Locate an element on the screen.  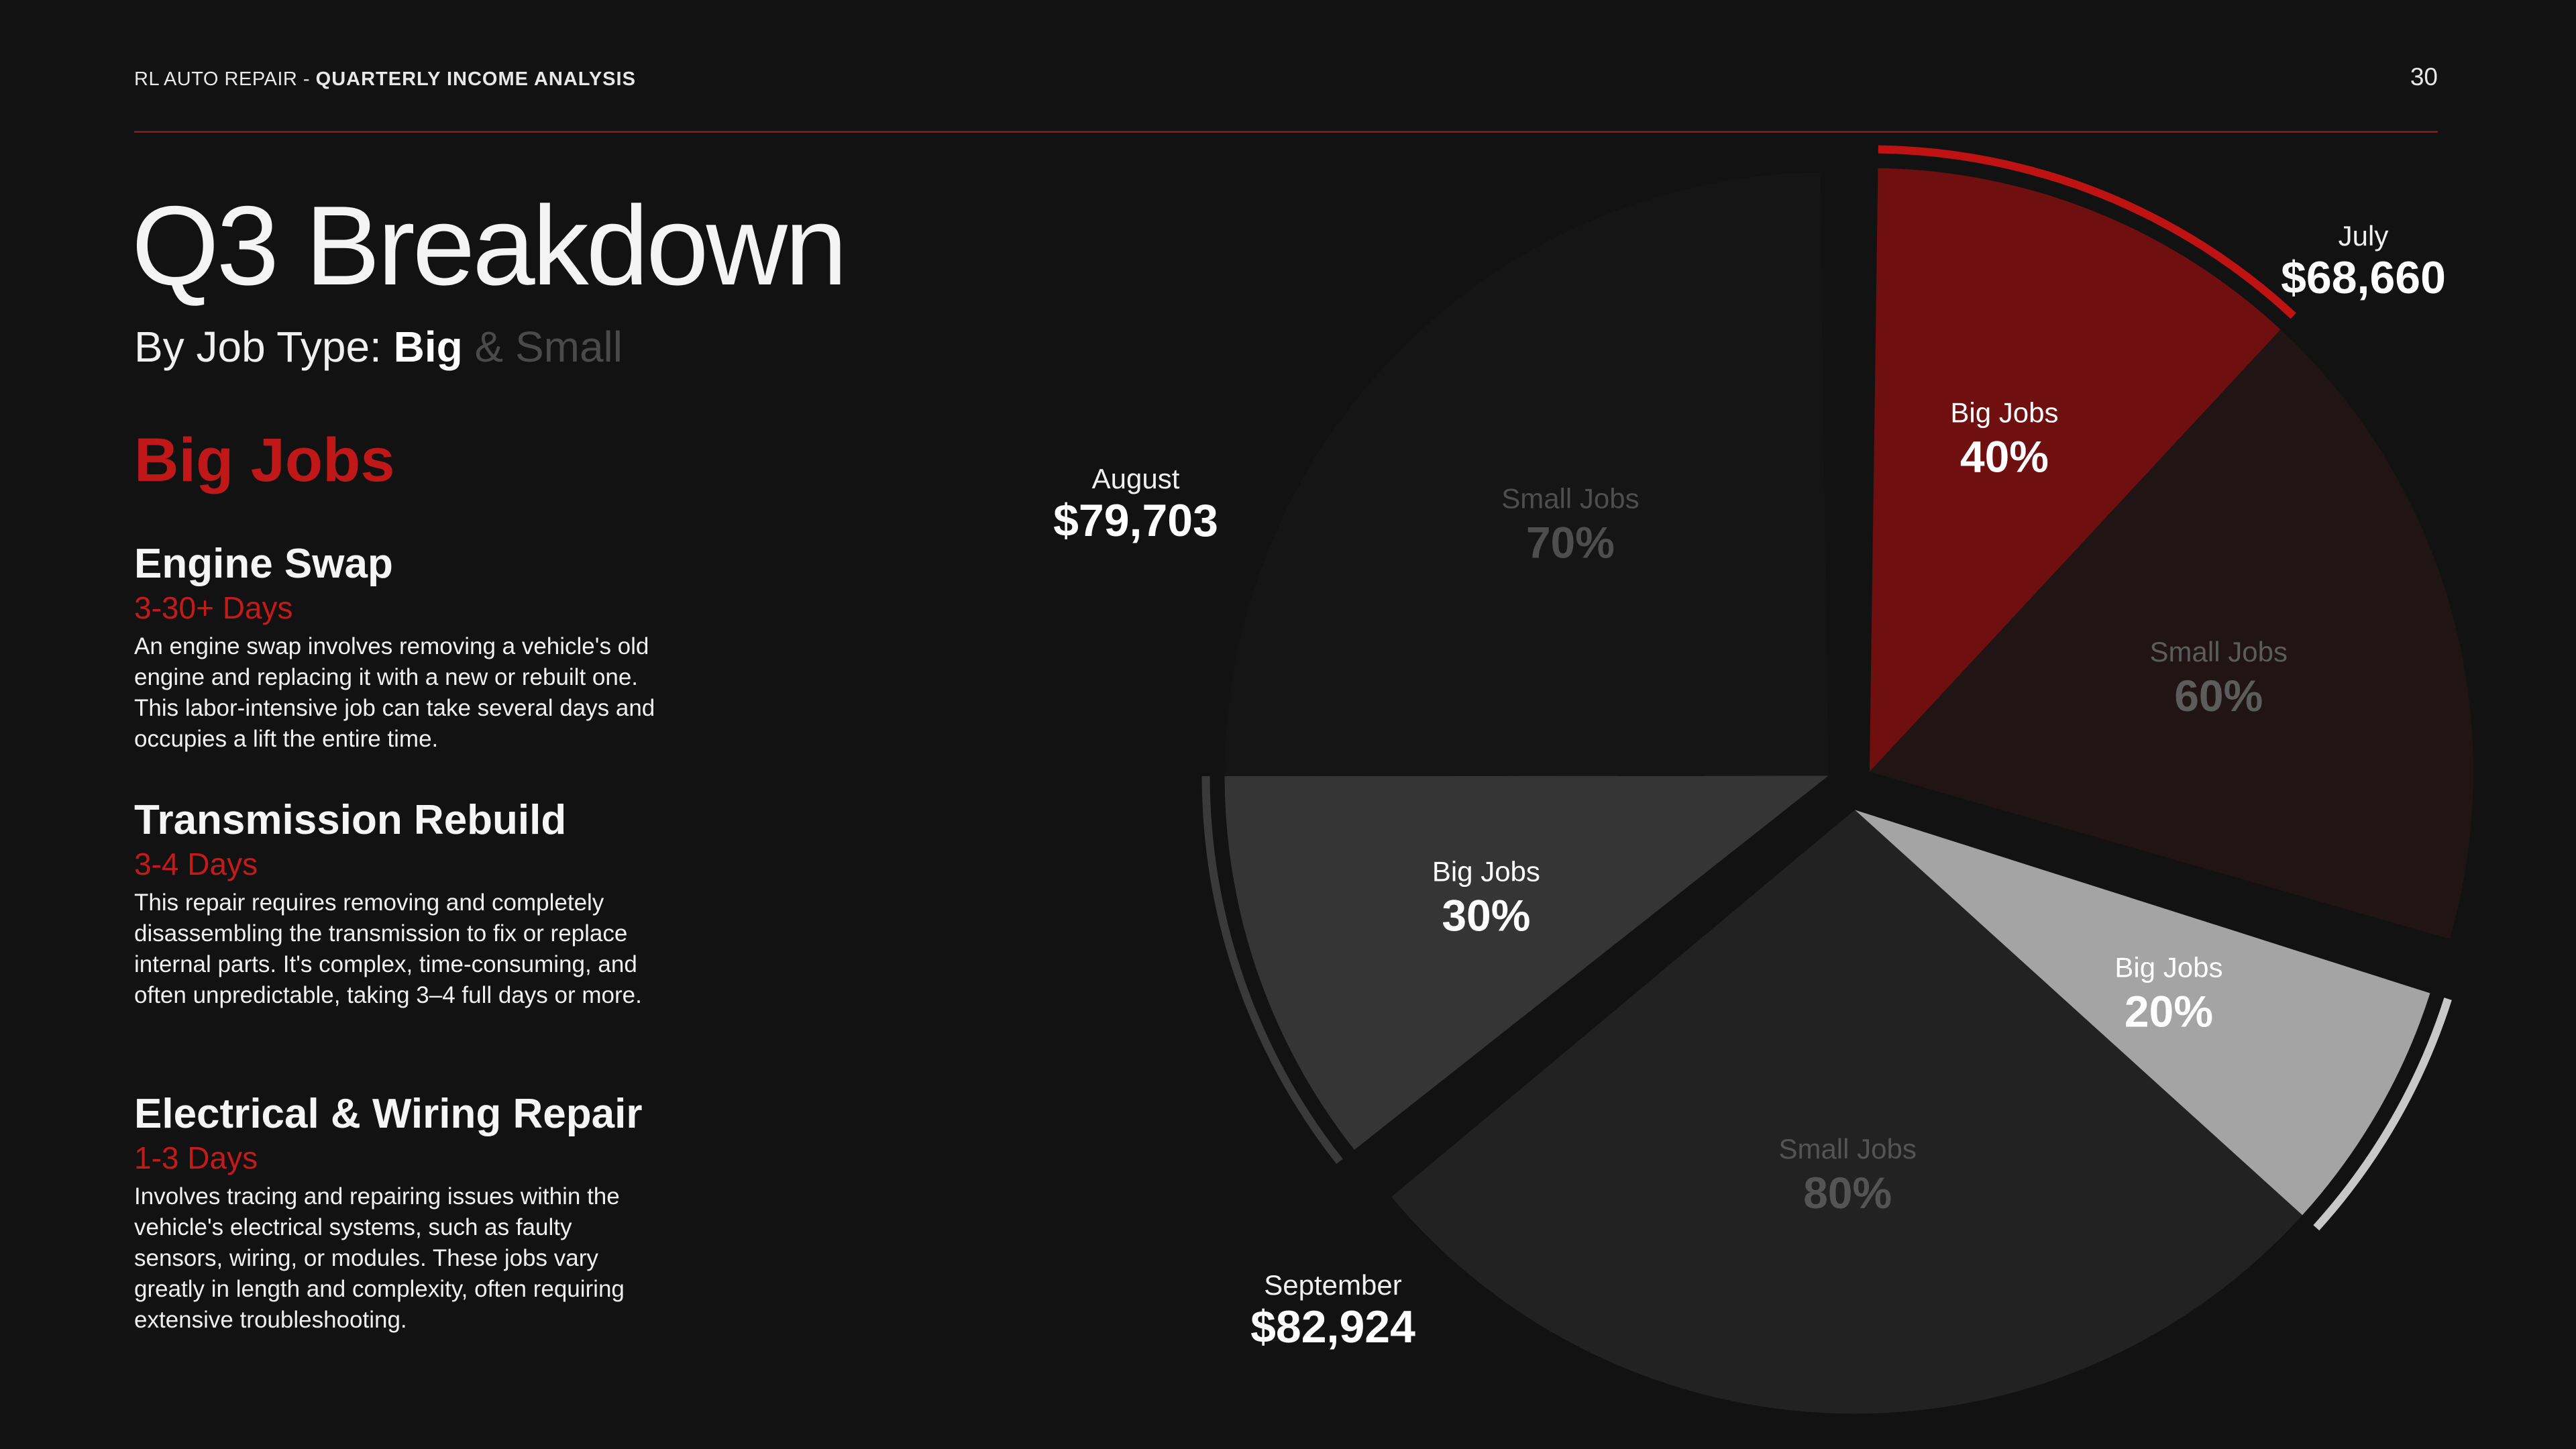
month-income-july: $68,660 is located at coordinates (2363, 277).